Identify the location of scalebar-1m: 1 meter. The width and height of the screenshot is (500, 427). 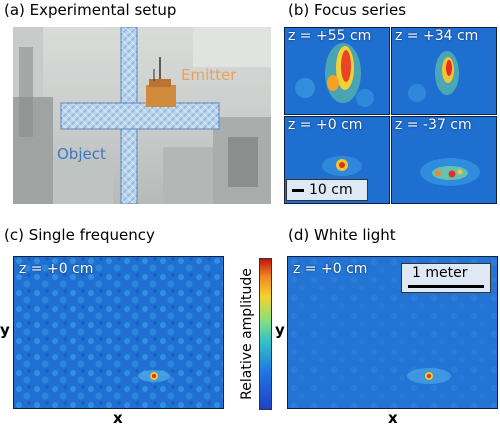
(446, 278).